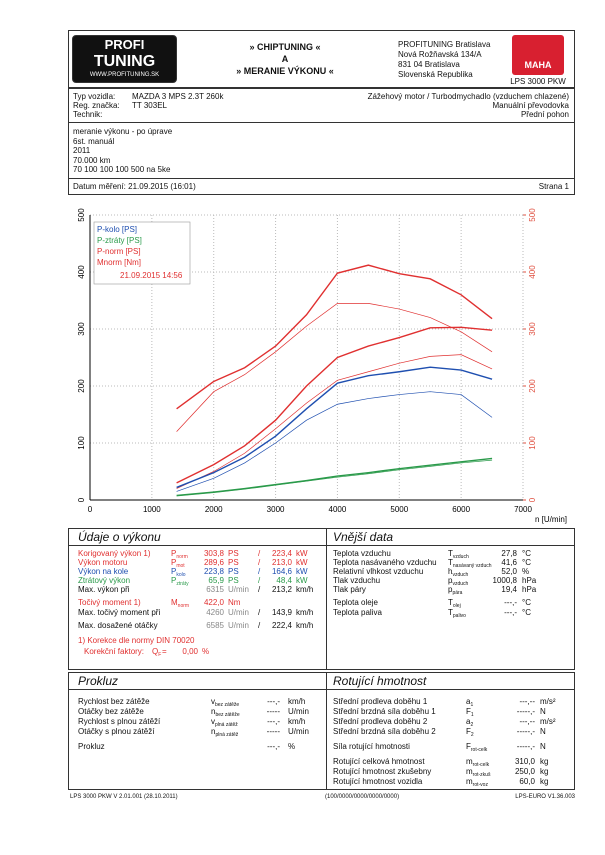 This screenshot has width=605, height=855. I want to click on symbol: Pkolo, so click(178, 572).